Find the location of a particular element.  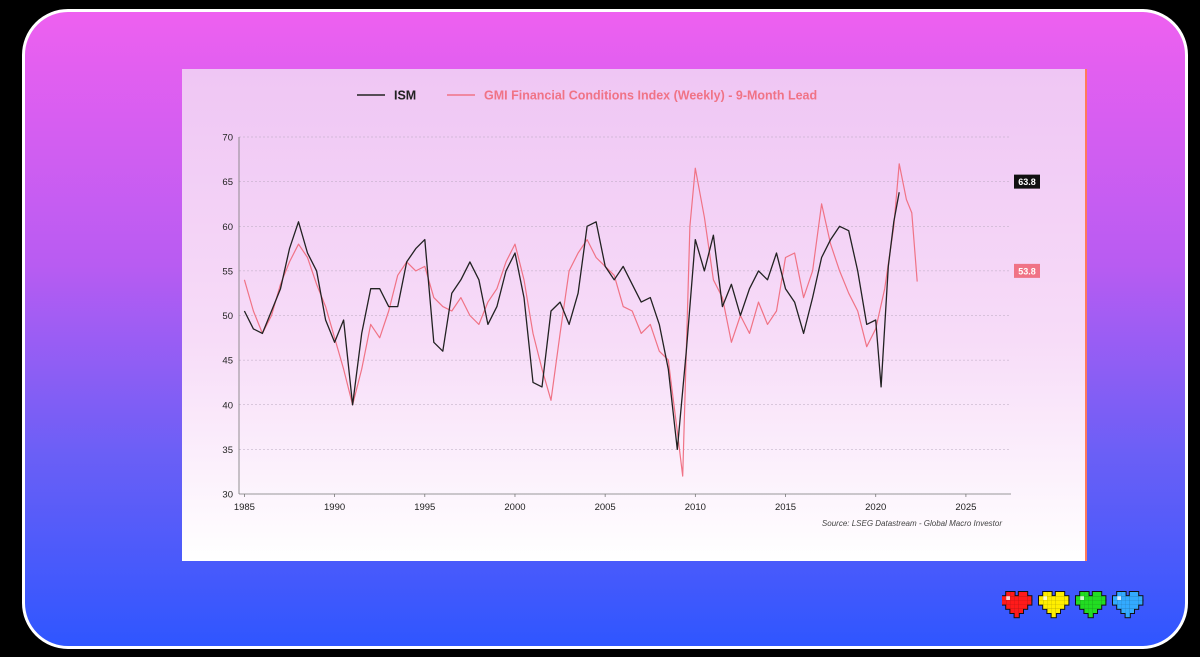

x-tick-label: 2025 is located at coordinates (965, 507).